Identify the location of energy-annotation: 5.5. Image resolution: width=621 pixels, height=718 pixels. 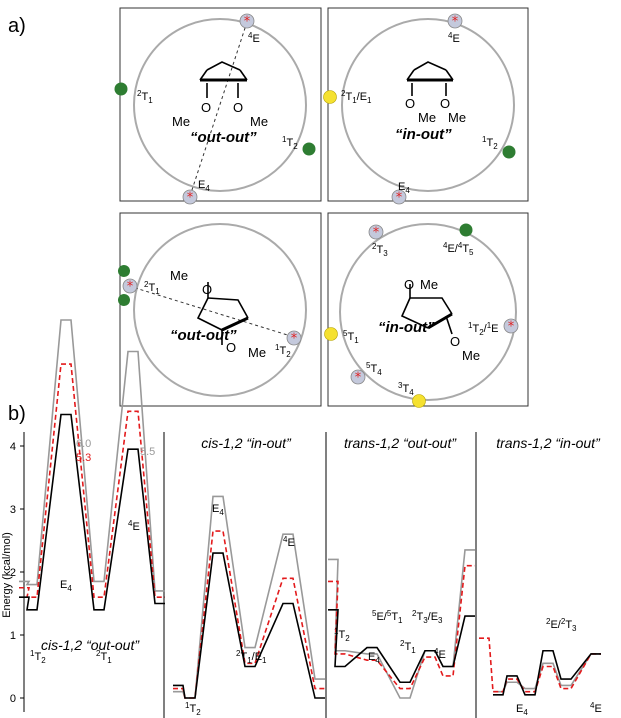
(147, 452).